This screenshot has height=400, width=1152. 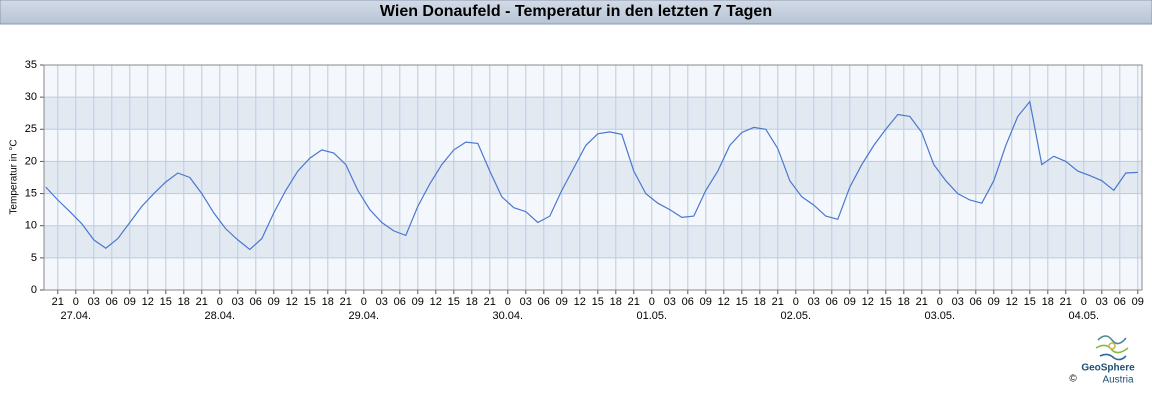 I want to click on y-tick-label: 30, so click(x=31, y=97).